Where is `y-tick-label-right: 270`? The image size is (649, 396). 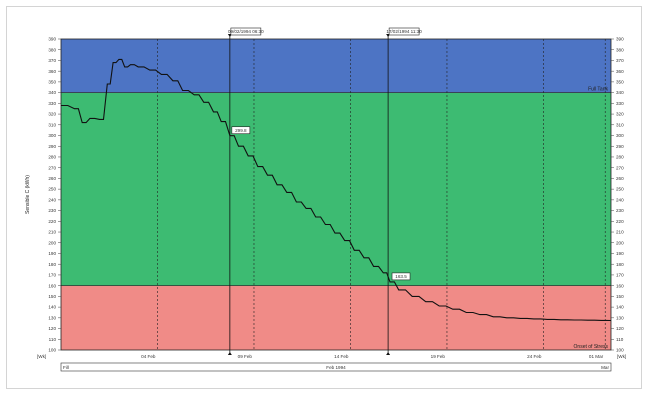 y-tick-label-right: 270 is located at coordinates (620, 167).